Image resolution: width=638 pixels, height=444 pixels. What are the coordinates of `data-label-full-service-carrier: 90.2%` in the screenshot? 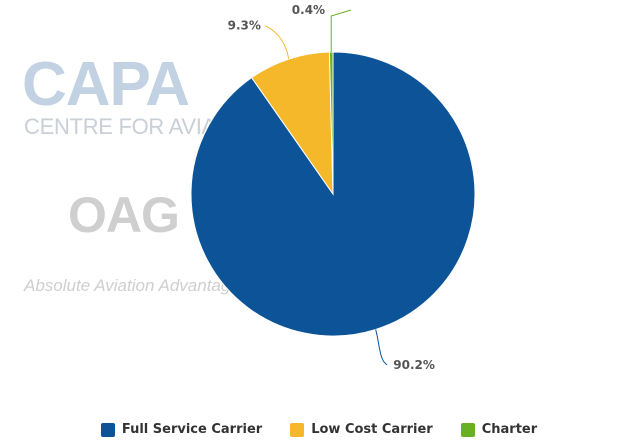 It's located at (414, 365).